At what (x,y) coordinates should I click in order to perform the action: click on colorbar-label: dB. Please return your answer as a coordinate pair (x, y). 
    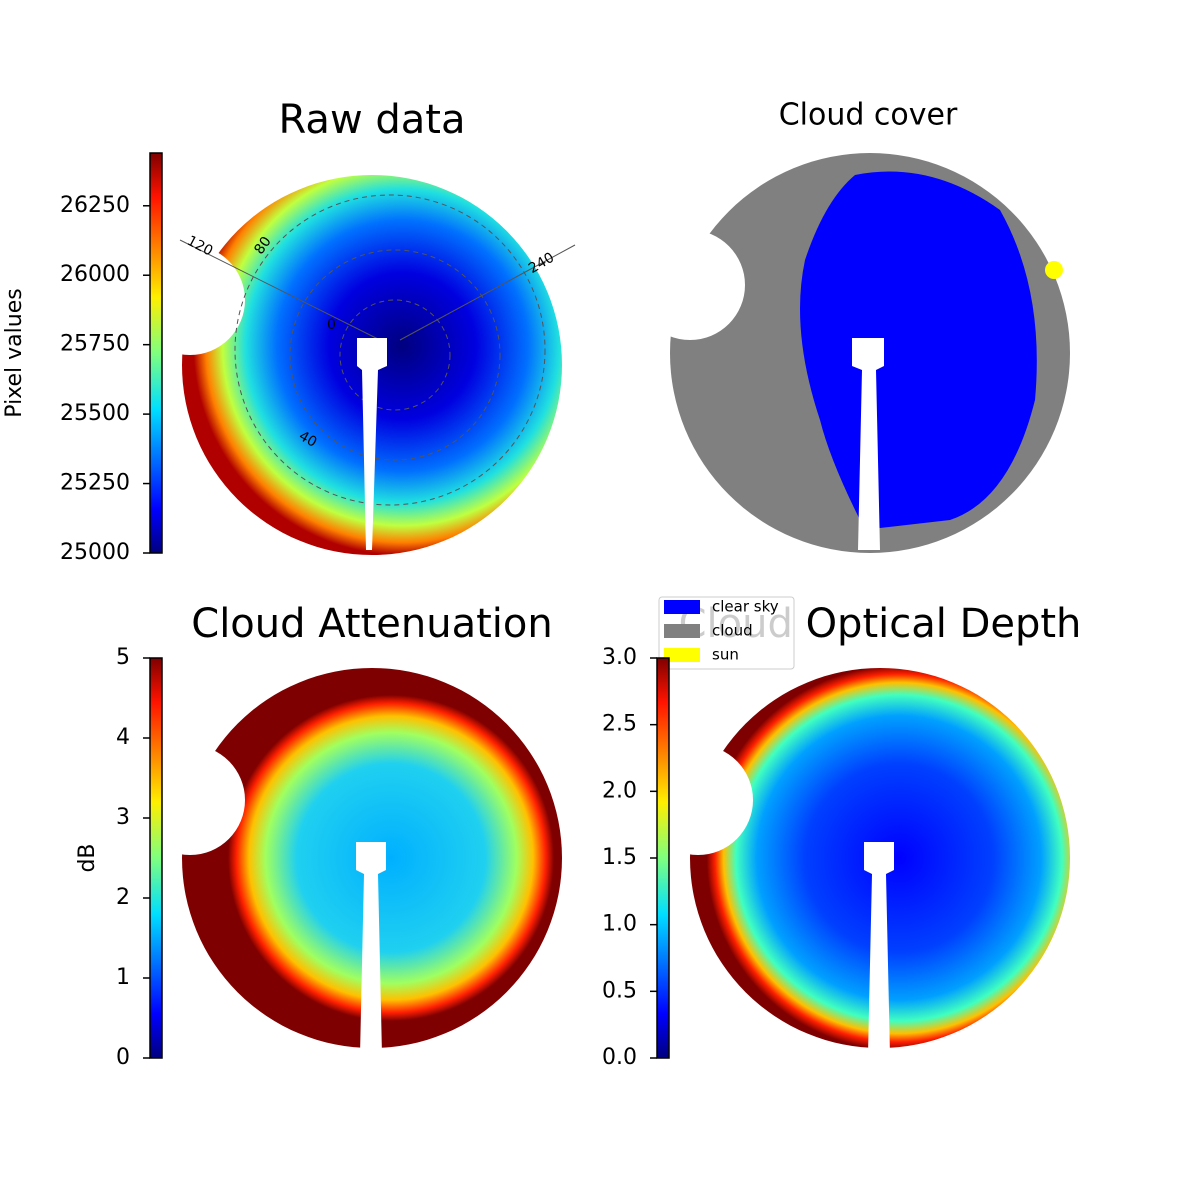
    Looking at the image, I should click on (87, 857).